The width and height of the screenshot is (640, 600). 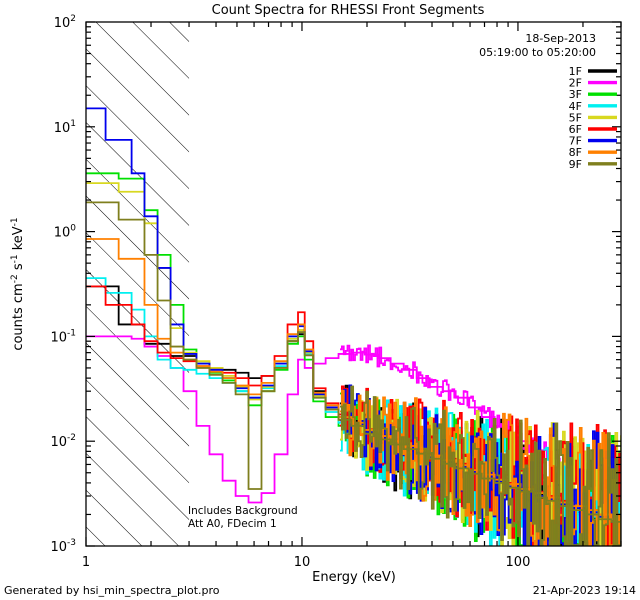 I want to click on y-tick-label: 10⁻², so click(x=63, y=441).